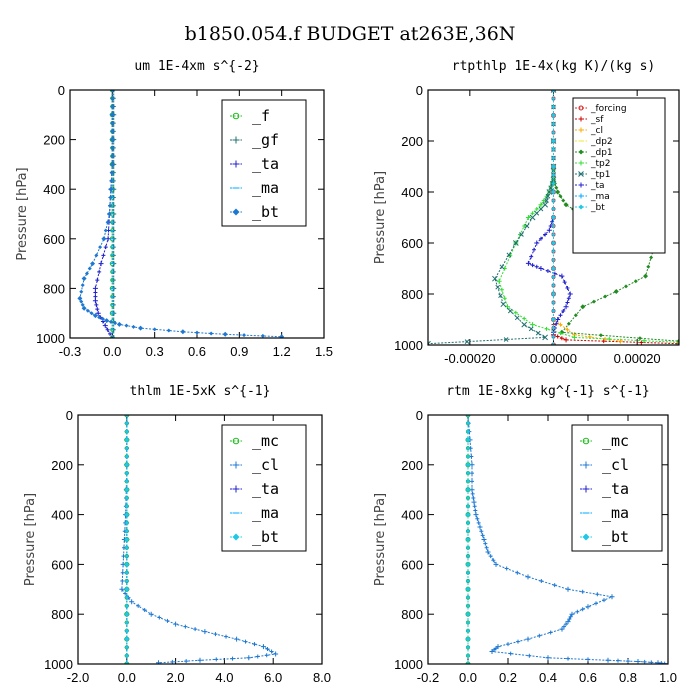 The height and width of the screenshot is (700, 700). What do you see at coordinates (224, 677) in the screenshot?
I see `x-tick-label: 4.0` at bounding box center [224, 677].